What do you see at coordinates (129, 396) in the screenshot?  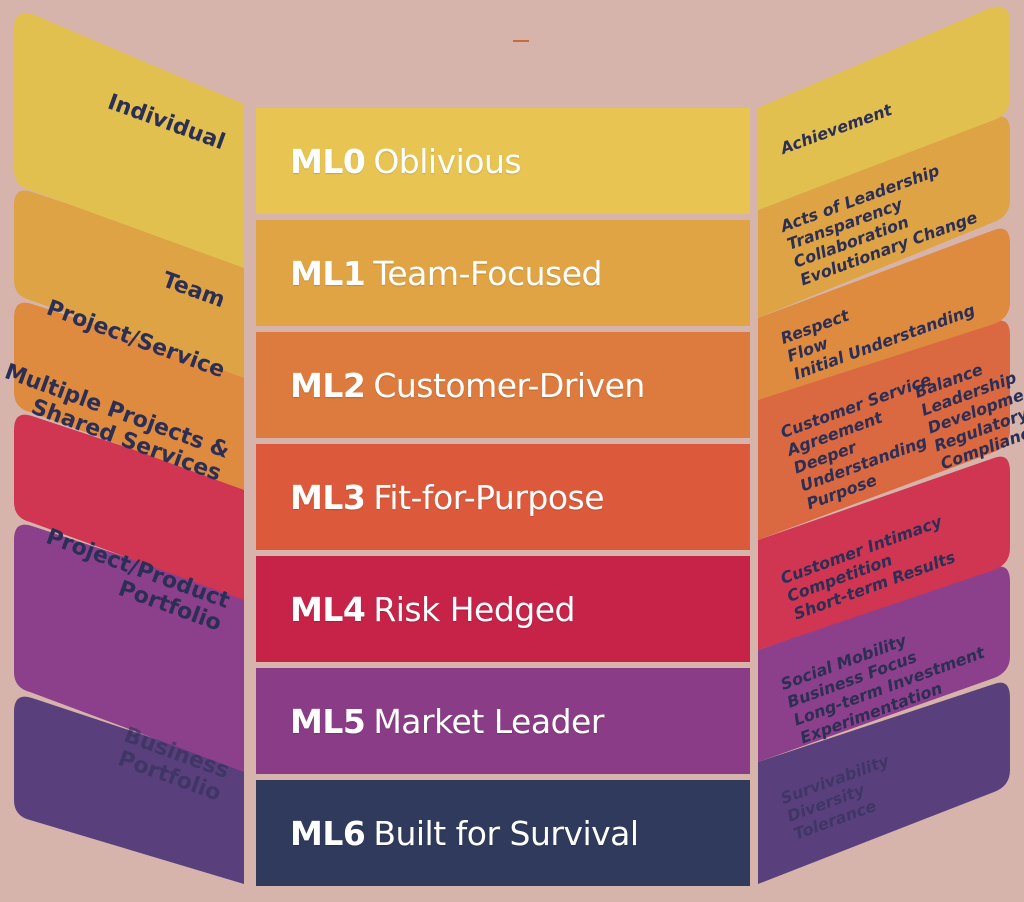 I see `left-wing-project-service` at bounding box center [129, 396].